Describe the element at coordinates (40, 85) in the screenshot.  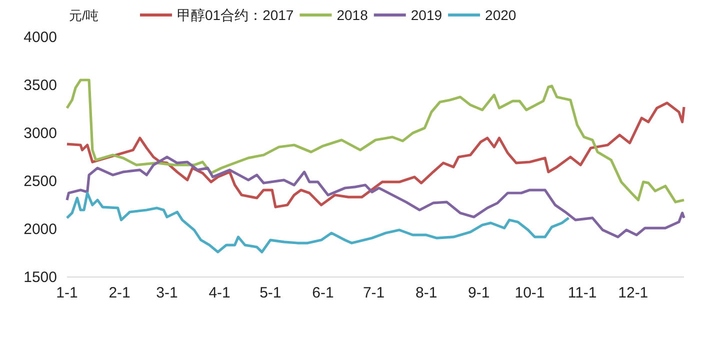
I see `y-tick-label: 3500` at that location.